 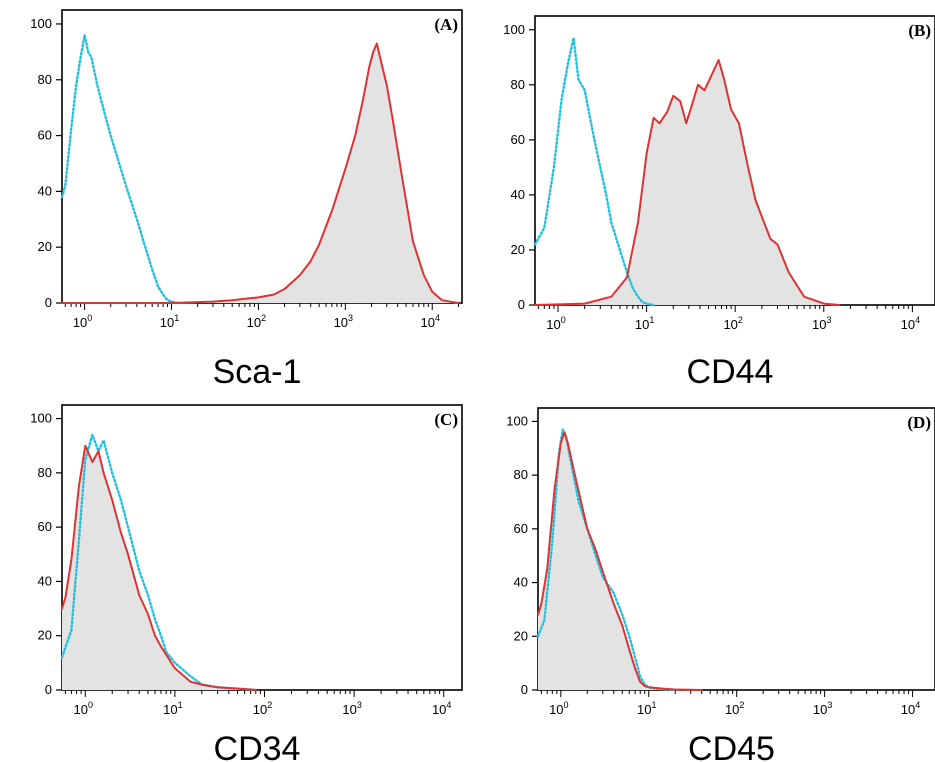 I want to click on panel-label: (C), so click(x=446, y=419).